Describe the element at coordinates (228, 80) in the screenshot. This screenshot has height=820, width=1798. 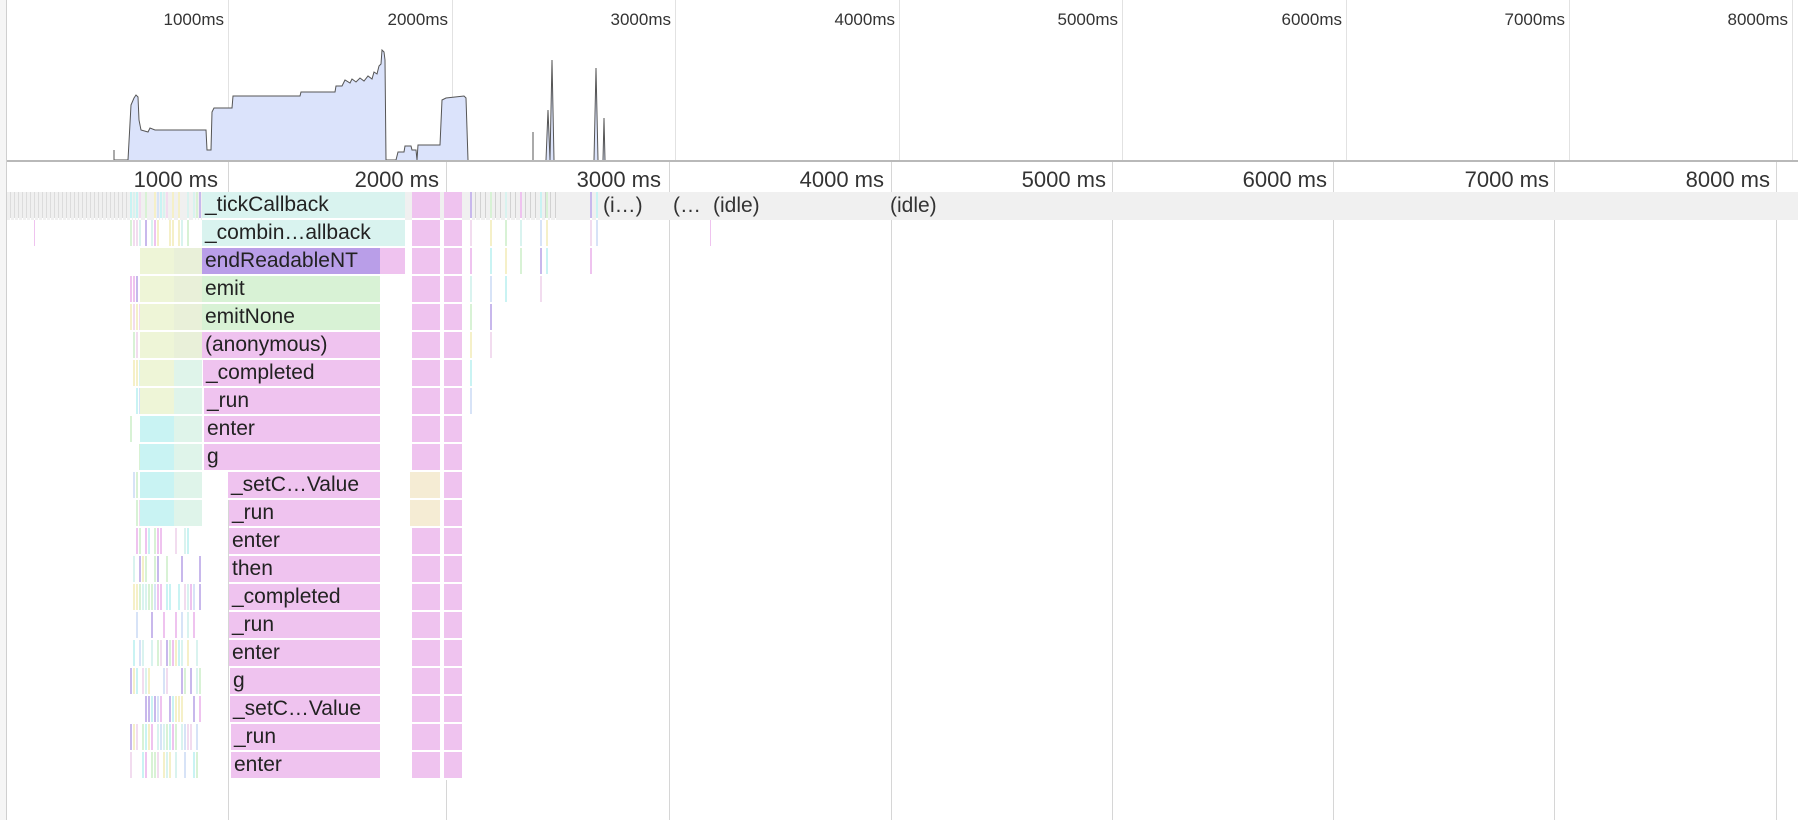
I see `overview-gridline` at that location.